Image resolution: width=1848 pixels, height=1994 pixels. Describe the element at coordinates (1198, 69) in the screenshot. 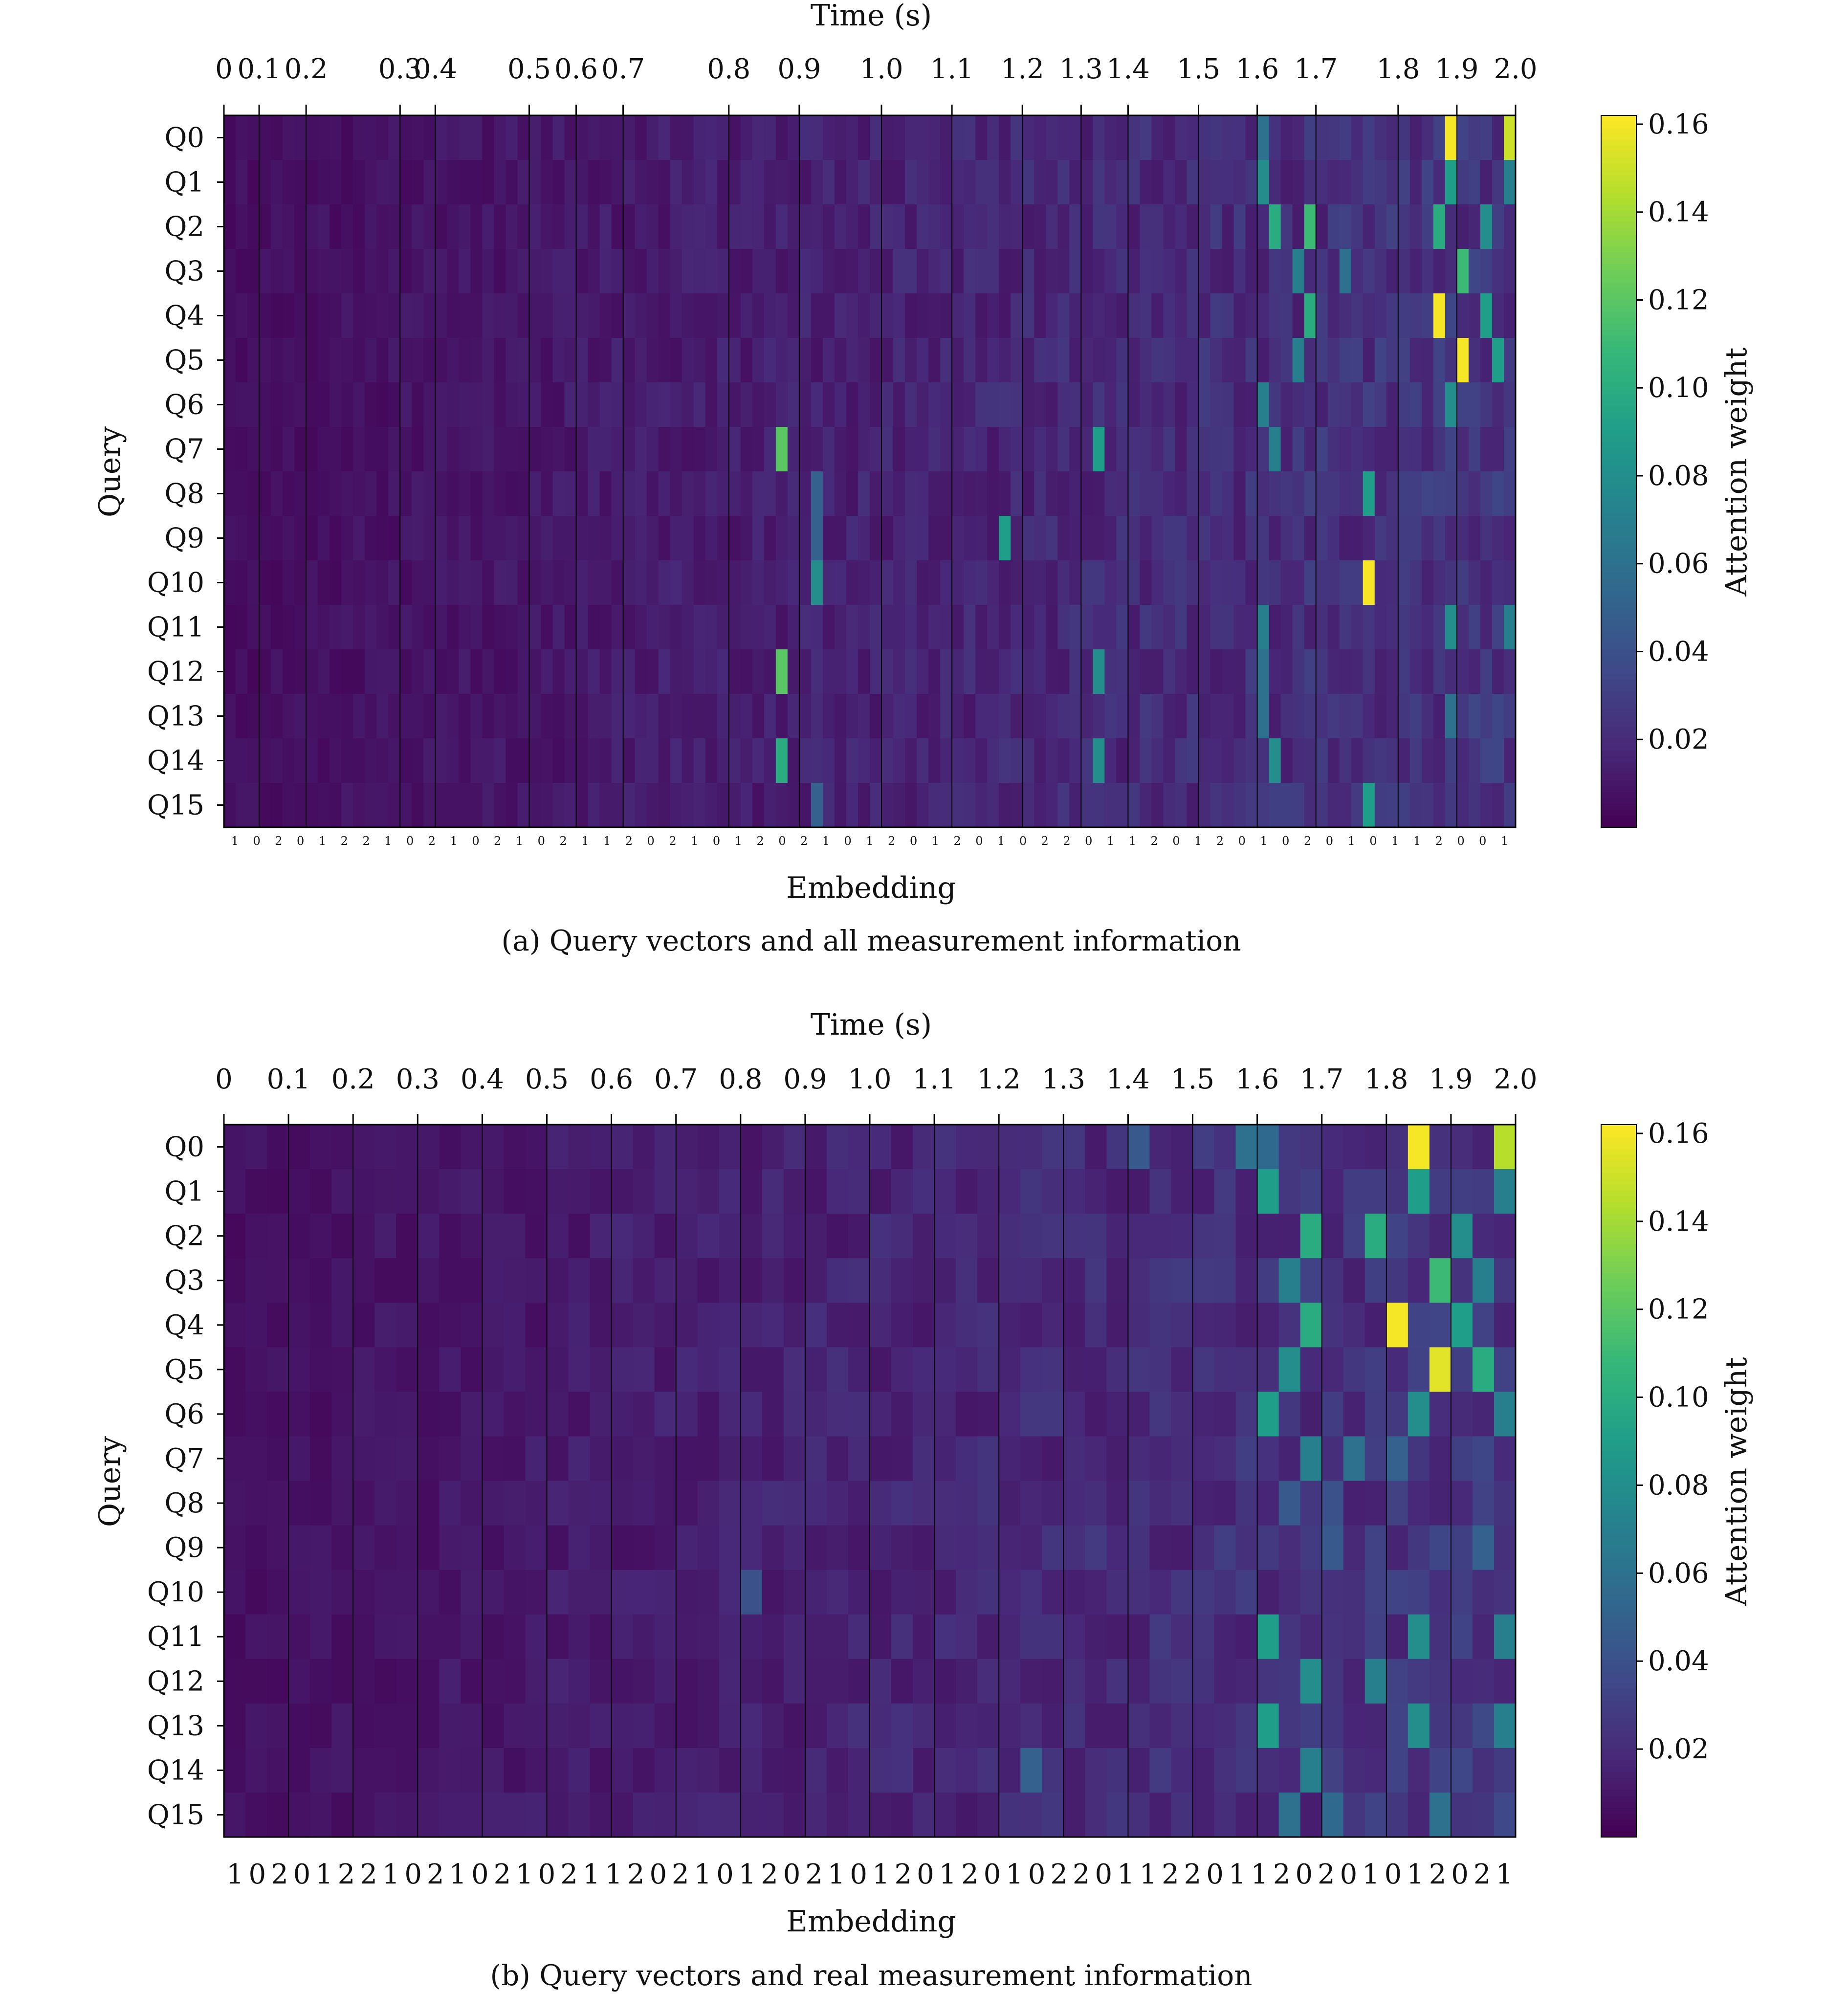

I see `time-tick-label: 1.5` at that location.